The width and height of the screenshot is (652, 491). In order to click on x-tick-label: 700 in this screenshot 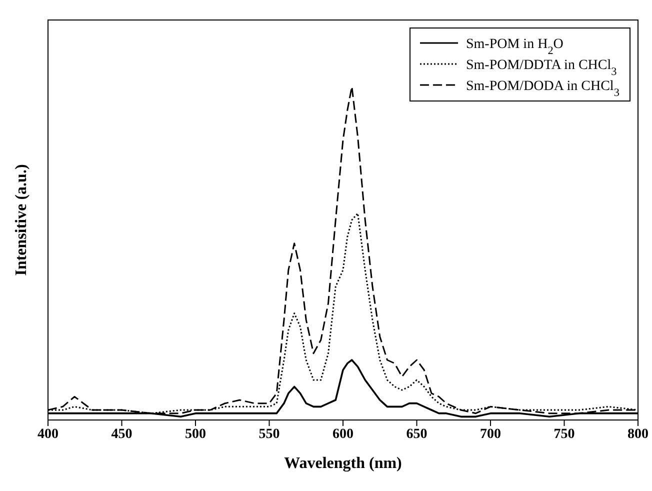, I will do `click(490, 434)`.